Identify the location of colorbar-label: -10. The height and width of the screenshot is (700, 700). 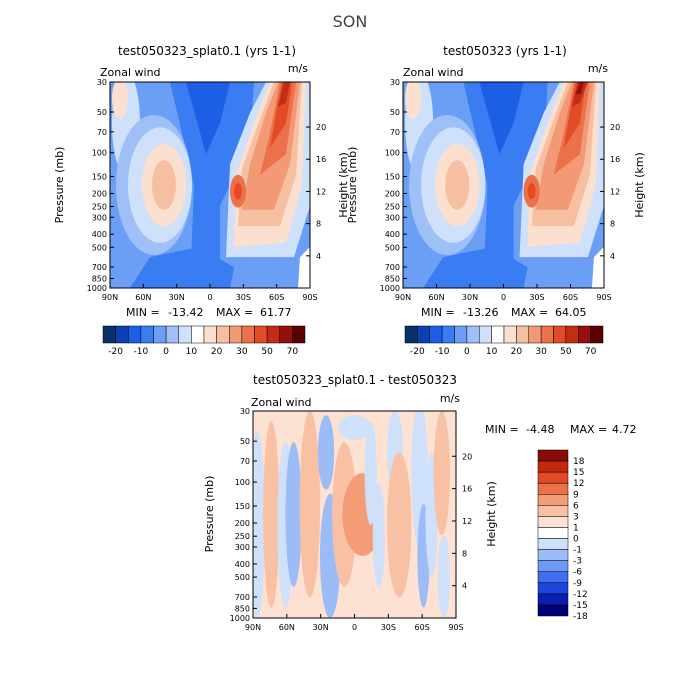
(442, 352).